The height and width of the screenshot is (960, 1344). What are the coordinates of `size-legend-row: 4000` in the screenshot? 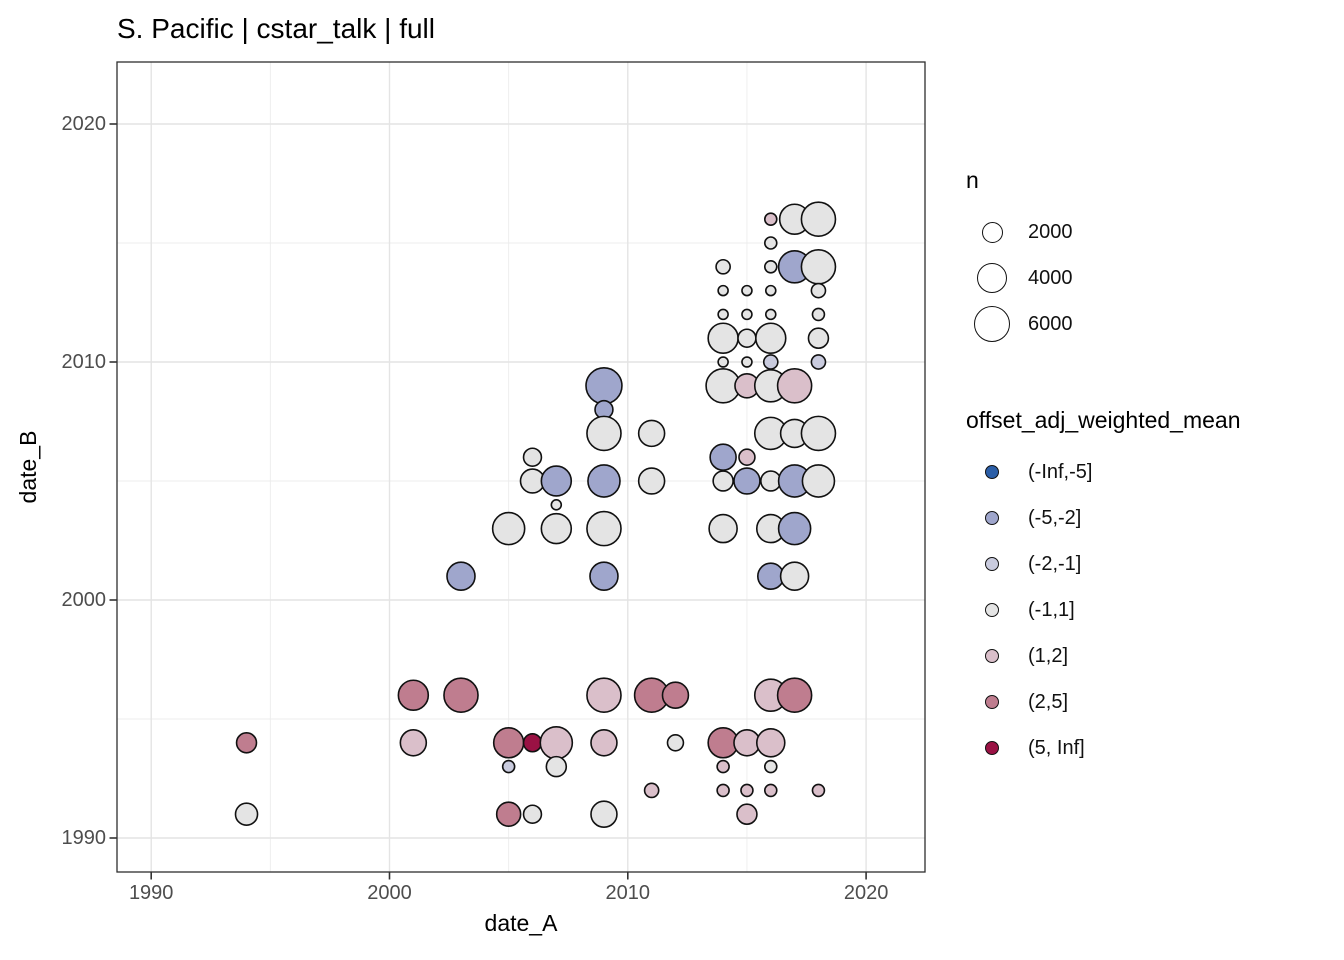 It's located at (1019, 278).